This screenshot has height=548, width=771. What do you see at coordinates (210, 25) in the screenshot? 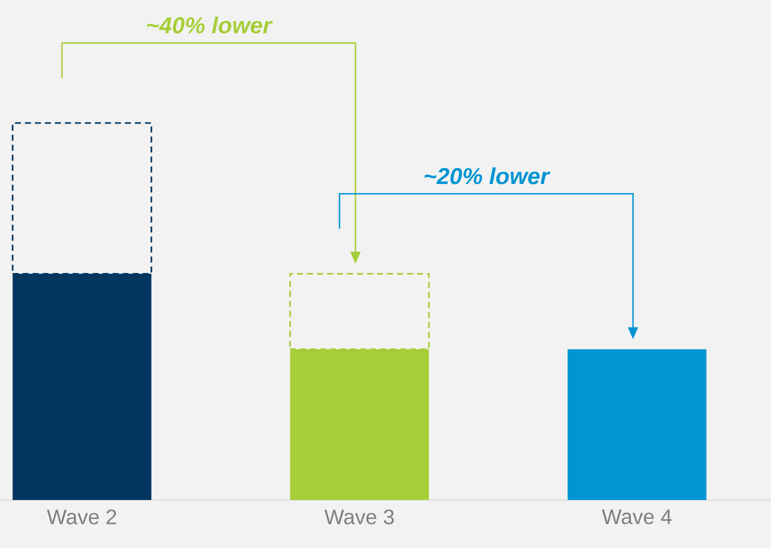
I see `text: ~40% lower` at bounding box center [210, 25].